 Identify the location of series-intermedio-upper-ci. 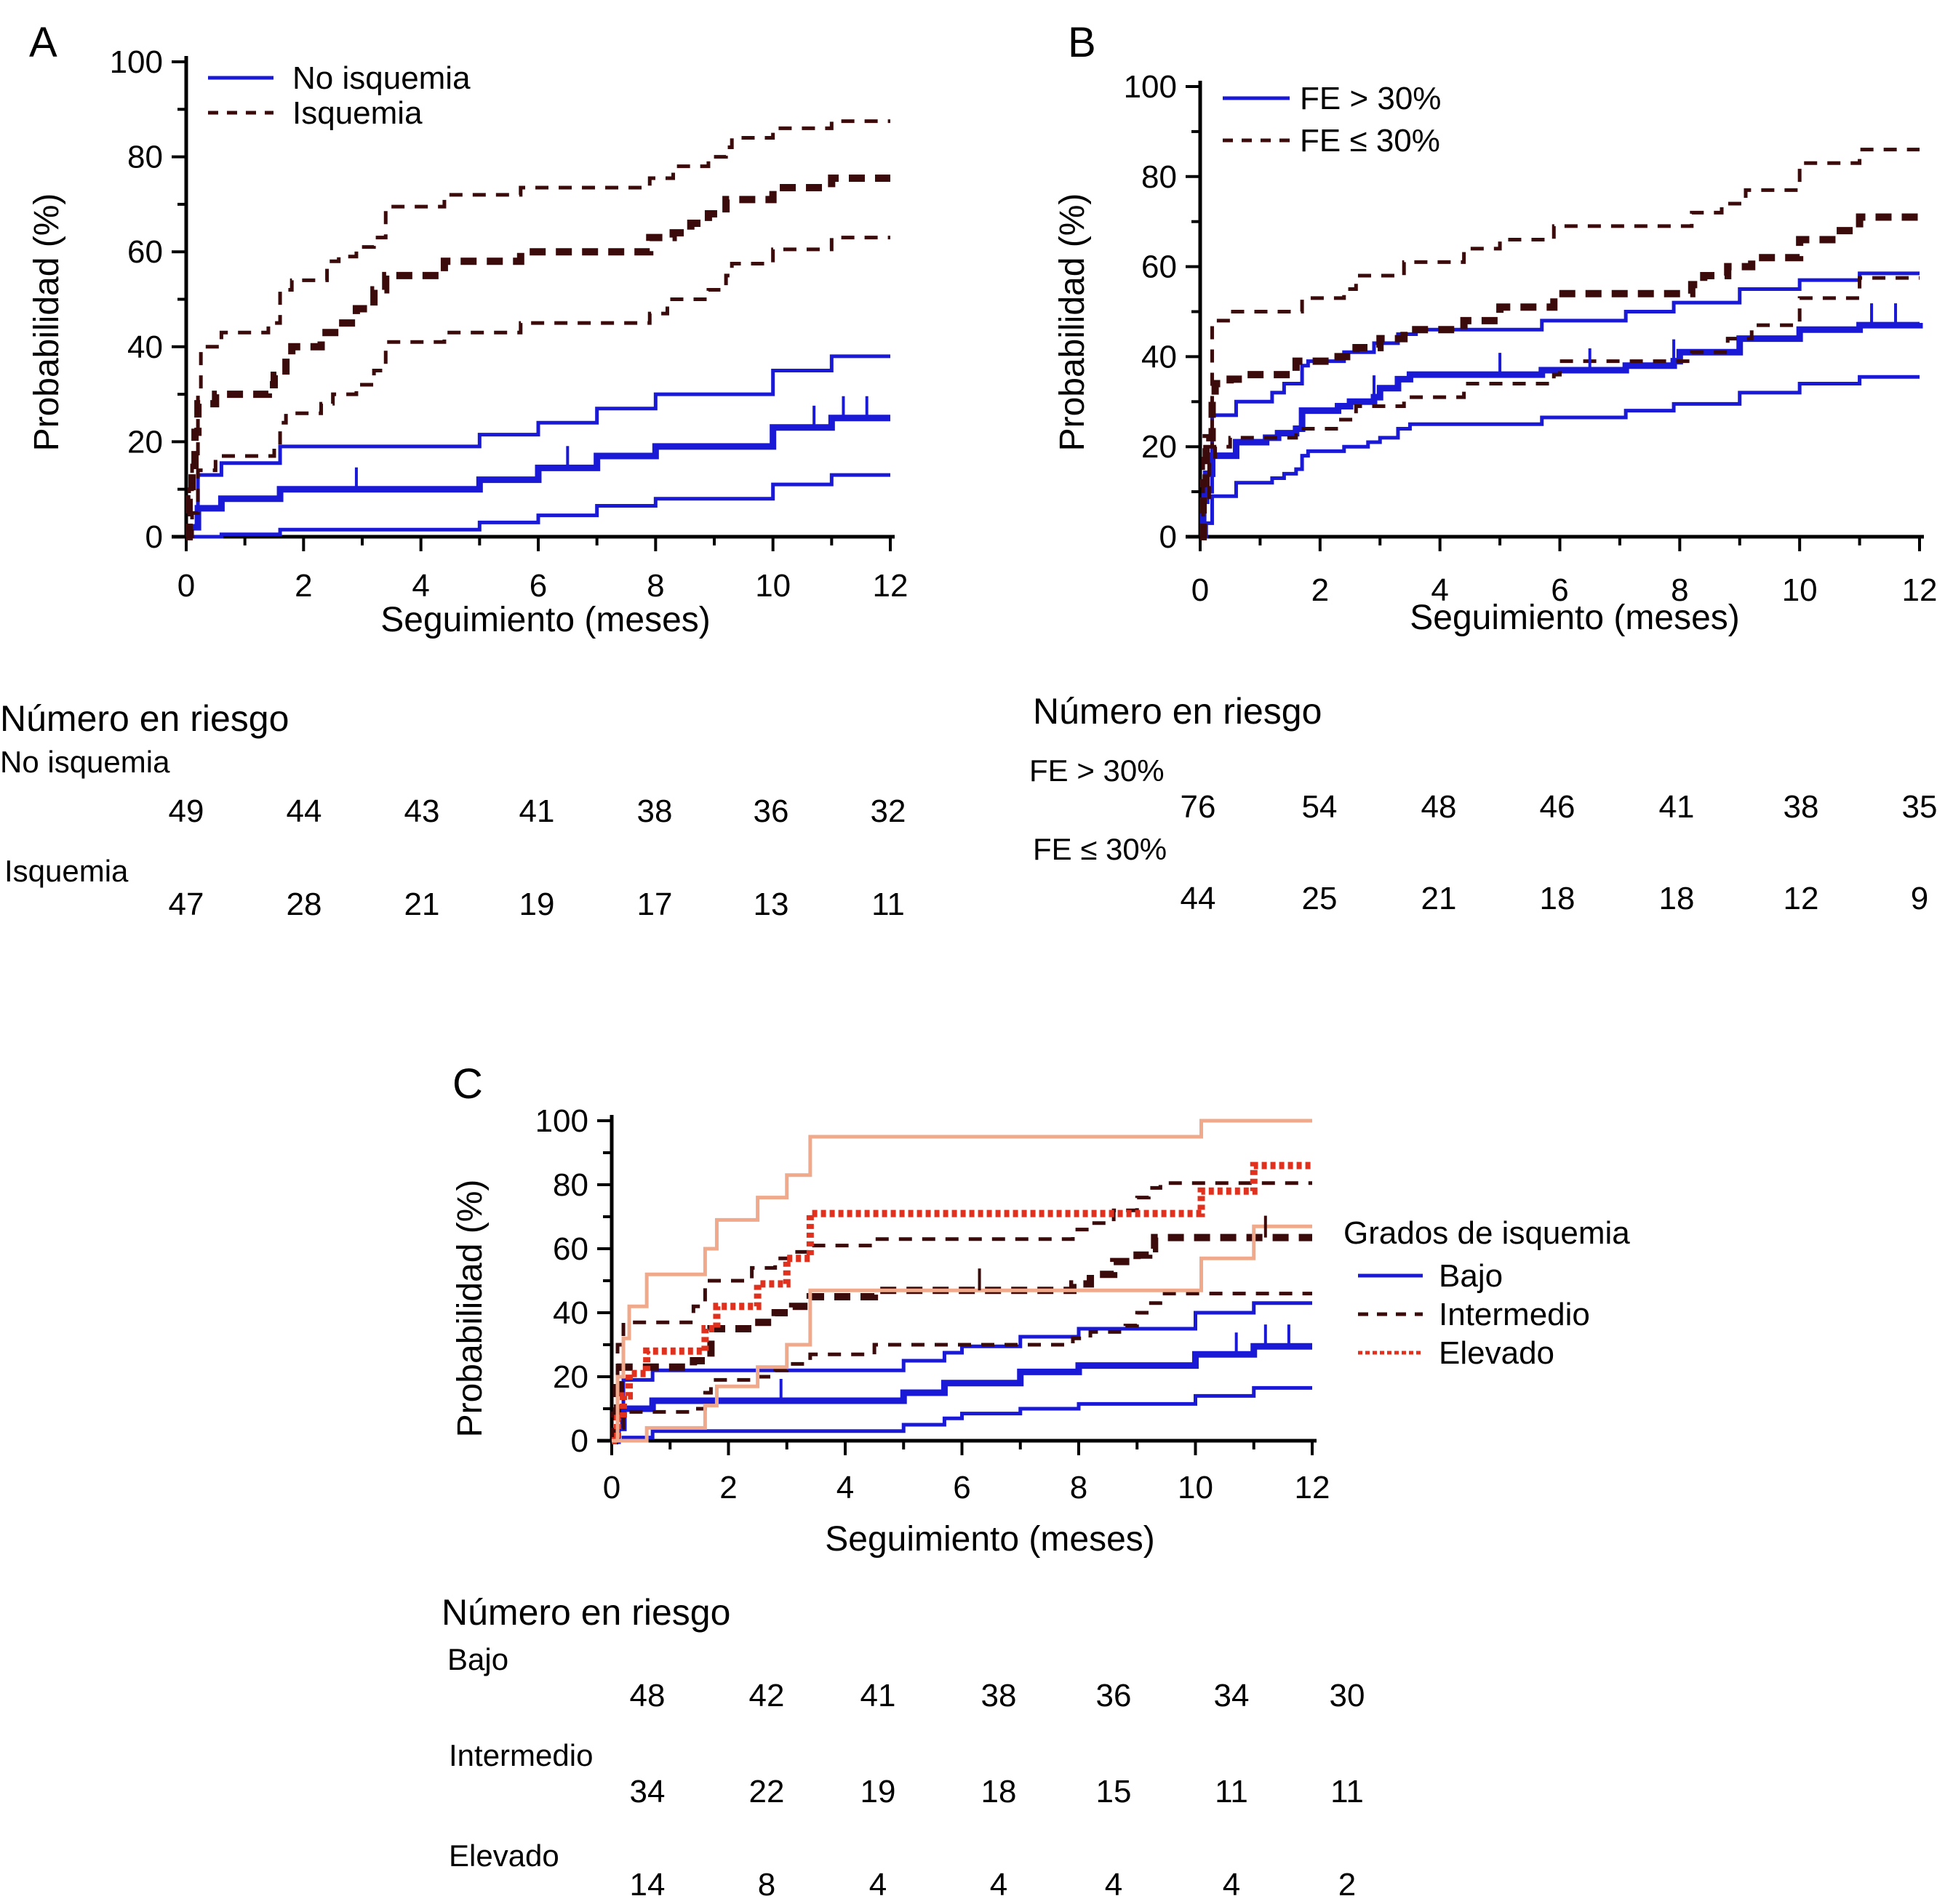
(962, 1312).